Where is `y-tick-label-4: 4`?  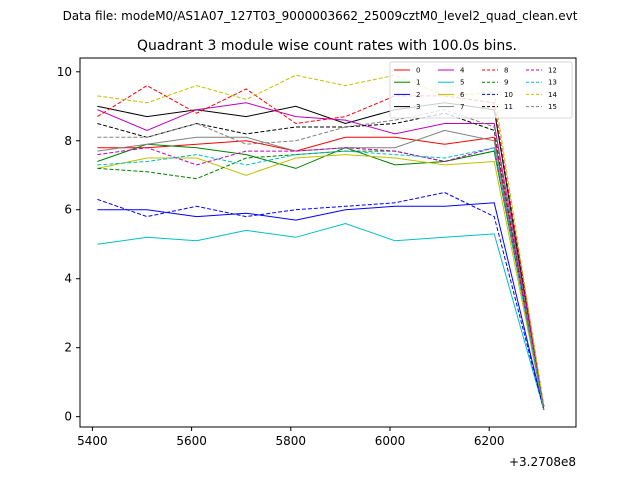 y-tick-label-4: 4 is located at coordinates (68, 279).